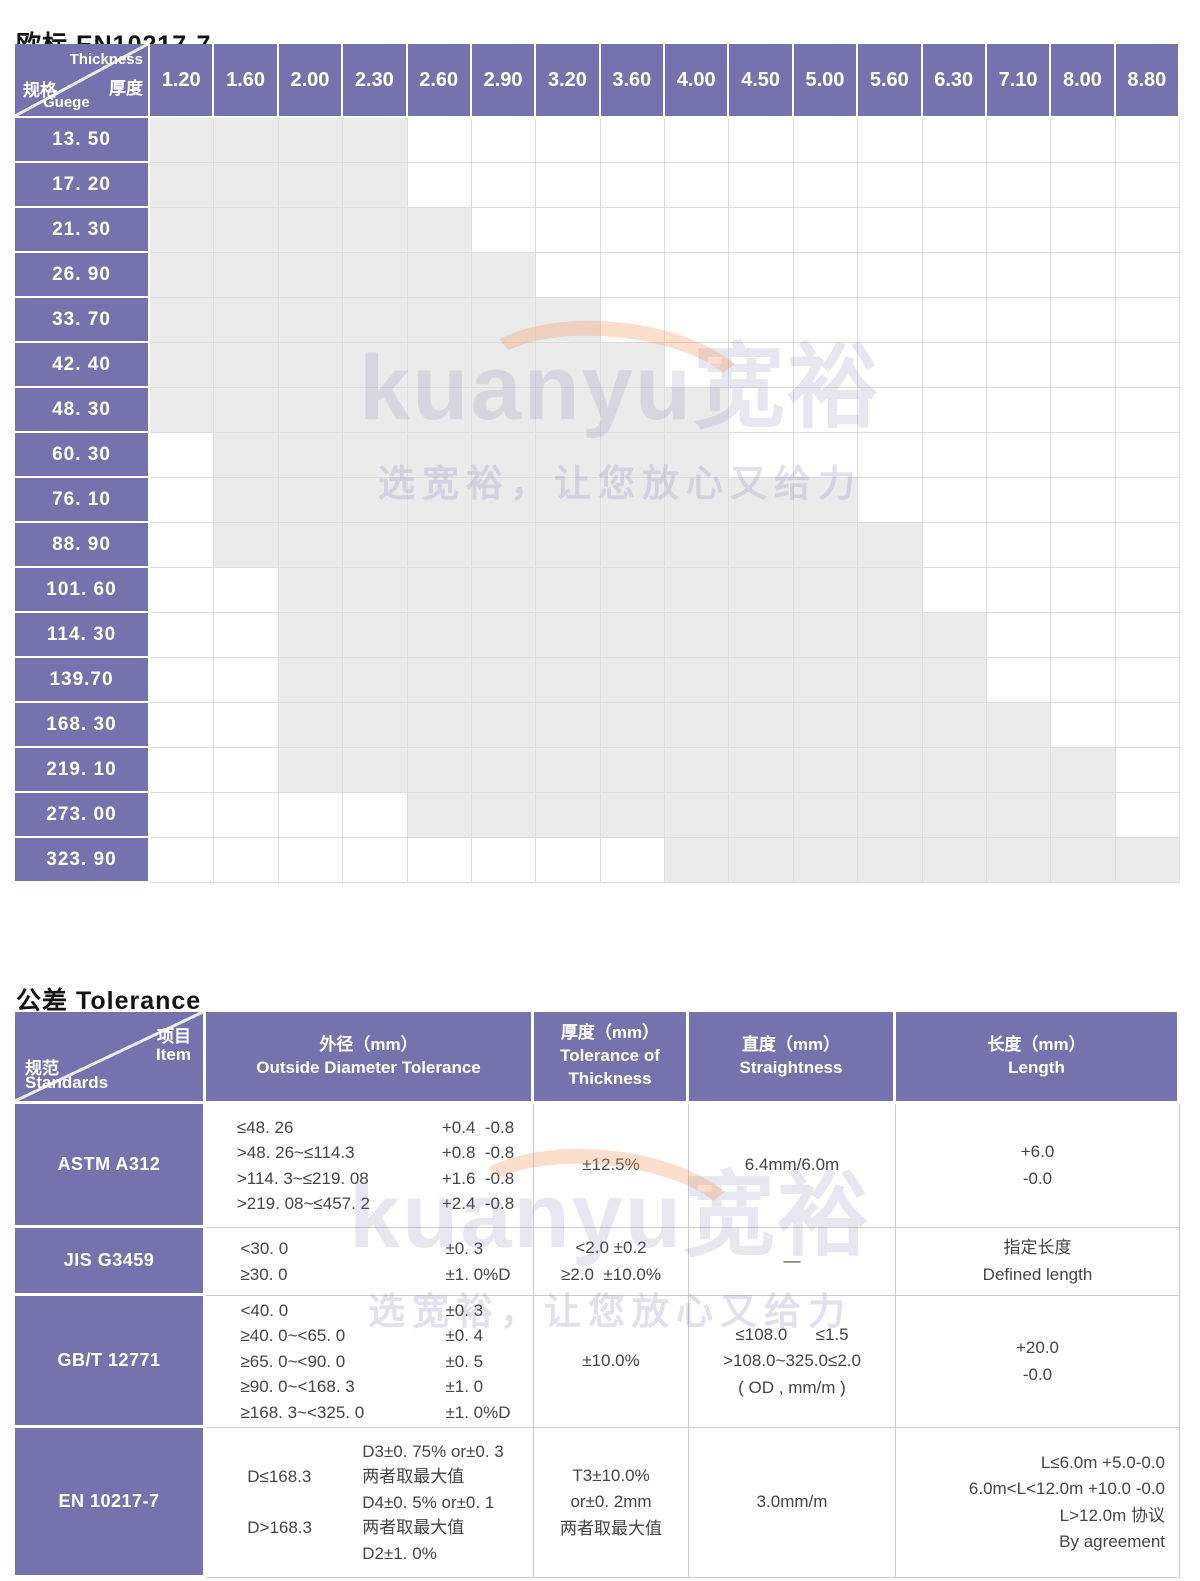 The width and height of the screenshot is (1200, 1581). What do you see at coordinates (82, 81) in the screenshot?
I see `spec-corner-cell: Thickness 厚度 规格 Guege` at bounding box center [82, 81].